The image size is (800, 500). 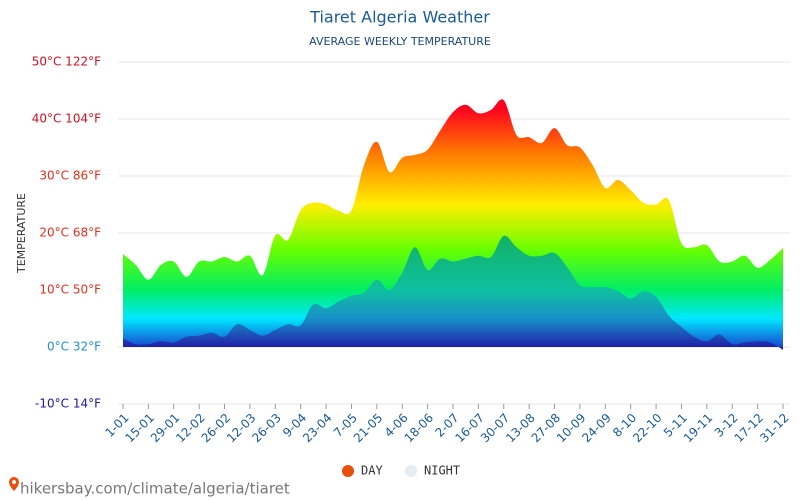 I want to click on footer: hikersbay.com/climate/algeria/tiaret, so click(x=149, y=487).